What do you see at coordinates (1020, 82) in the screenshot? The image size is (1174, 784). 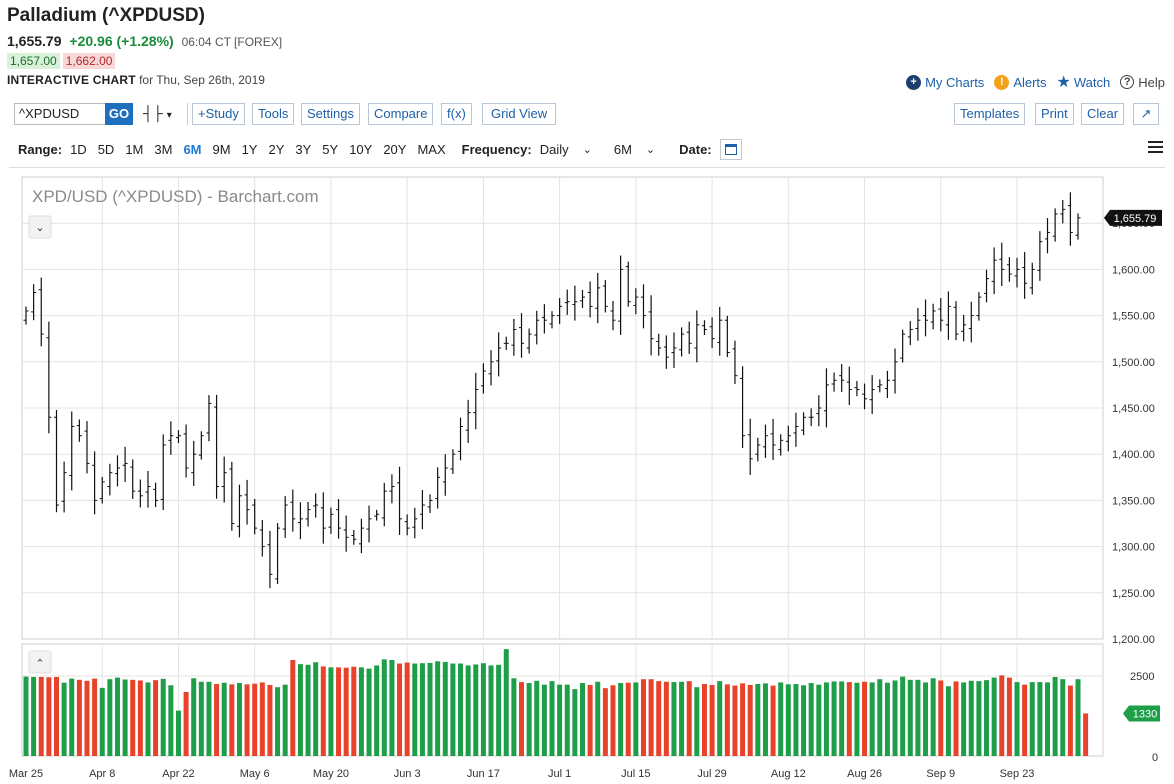 I see `alerts-link: ! Alerts` at bounding box center [1020, 82].